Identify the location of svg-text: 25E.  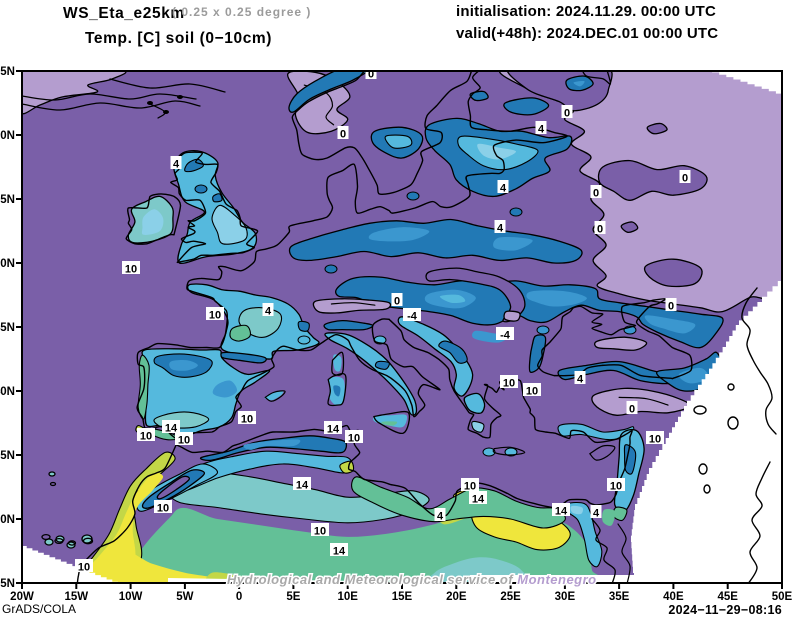
(510, 597).